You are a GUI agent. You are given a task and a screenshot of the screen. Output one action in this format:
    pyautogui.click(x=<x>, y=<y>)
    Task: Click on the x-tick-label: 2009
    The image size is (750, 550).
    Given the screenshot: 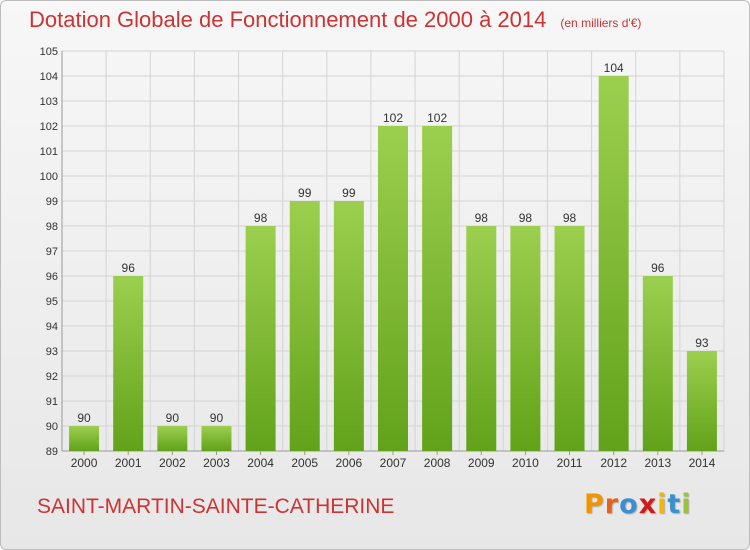 What is the action you would take?
    pyautogui.click(x=481, y=463)
    